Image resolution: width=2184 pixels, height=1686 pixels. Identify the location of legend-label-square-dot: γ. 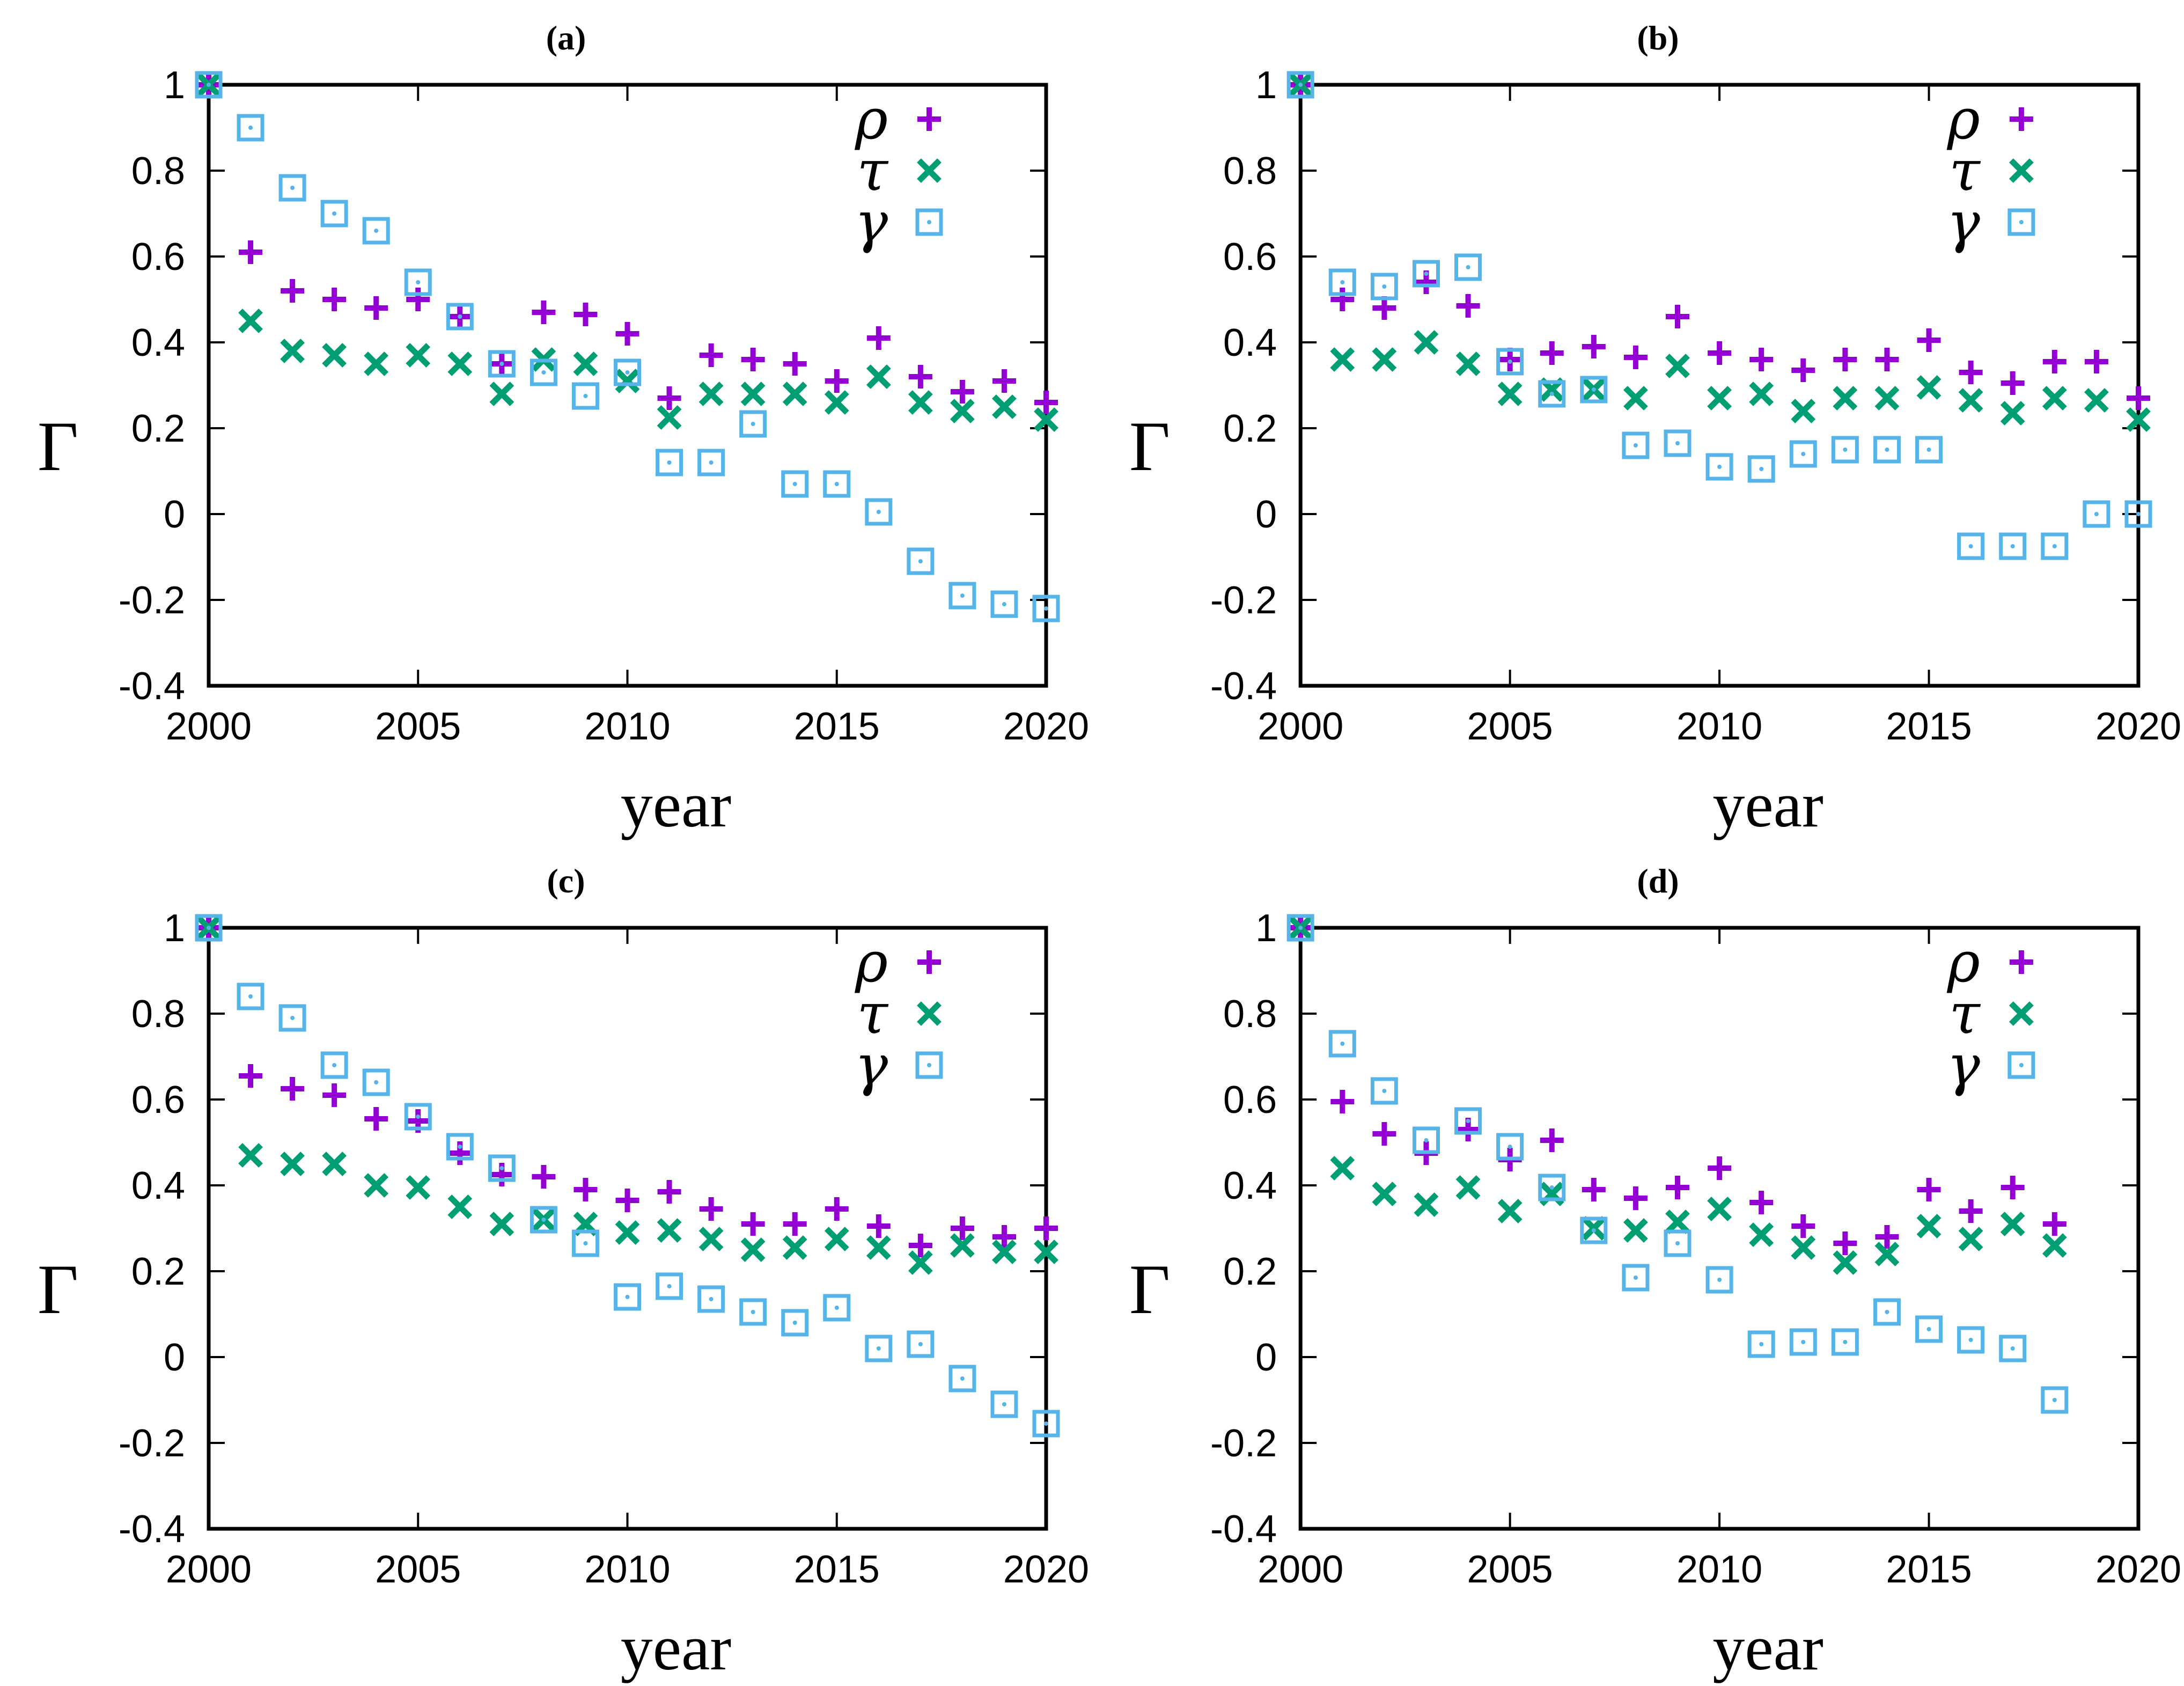
(1964, 222).